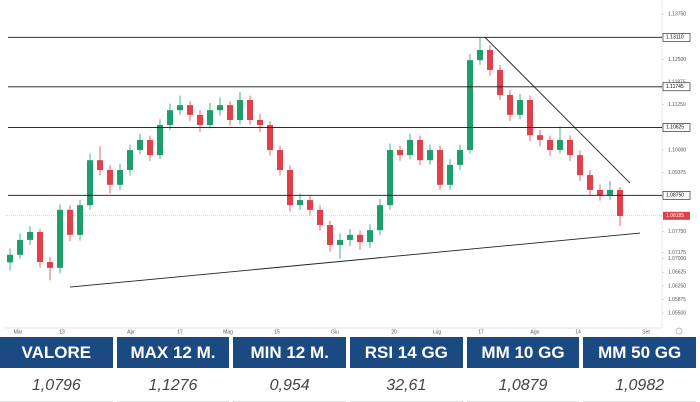 The width and height of the screenshot is (700, 402). What do you see at coordinates (639, 386) in the screenshot?
I see `value-cell: 1,0982` at bounding box center [639, 386].